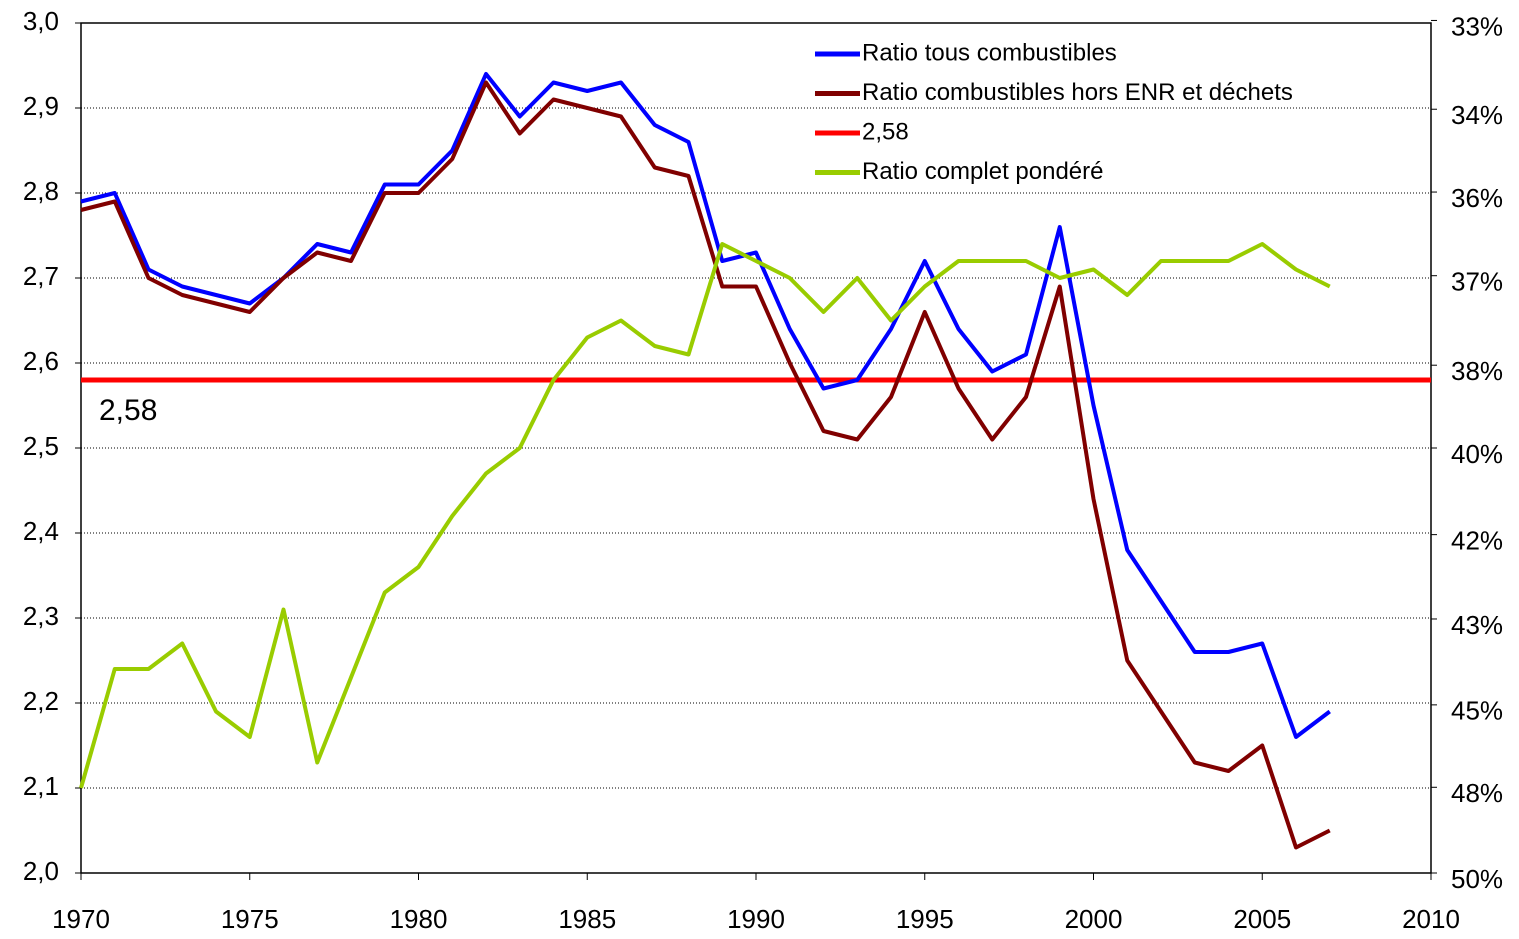 This screenshot has width=1519, height=939. Describe the element at coordinates (1477, 454) in the screenshot. I see `y2-tick-label: 40%` at that location.